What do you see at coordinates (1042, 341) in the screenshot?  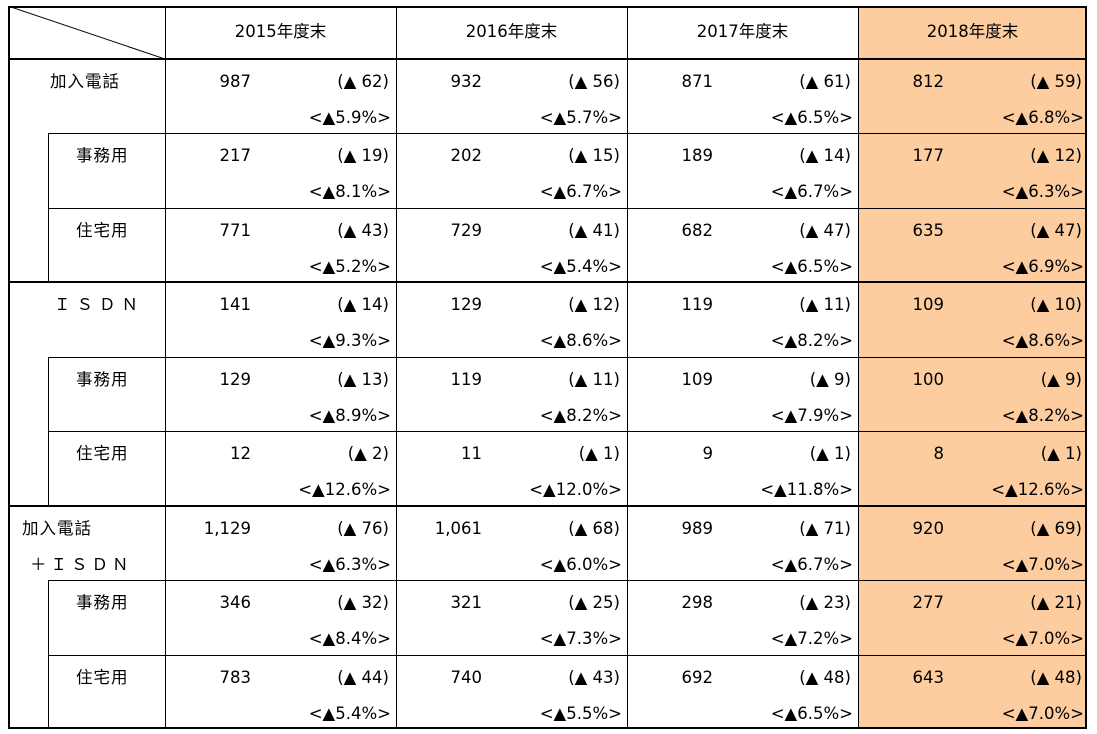 I see `cell-percent: <▲8.6%>` at bounding box center [1042, 341].